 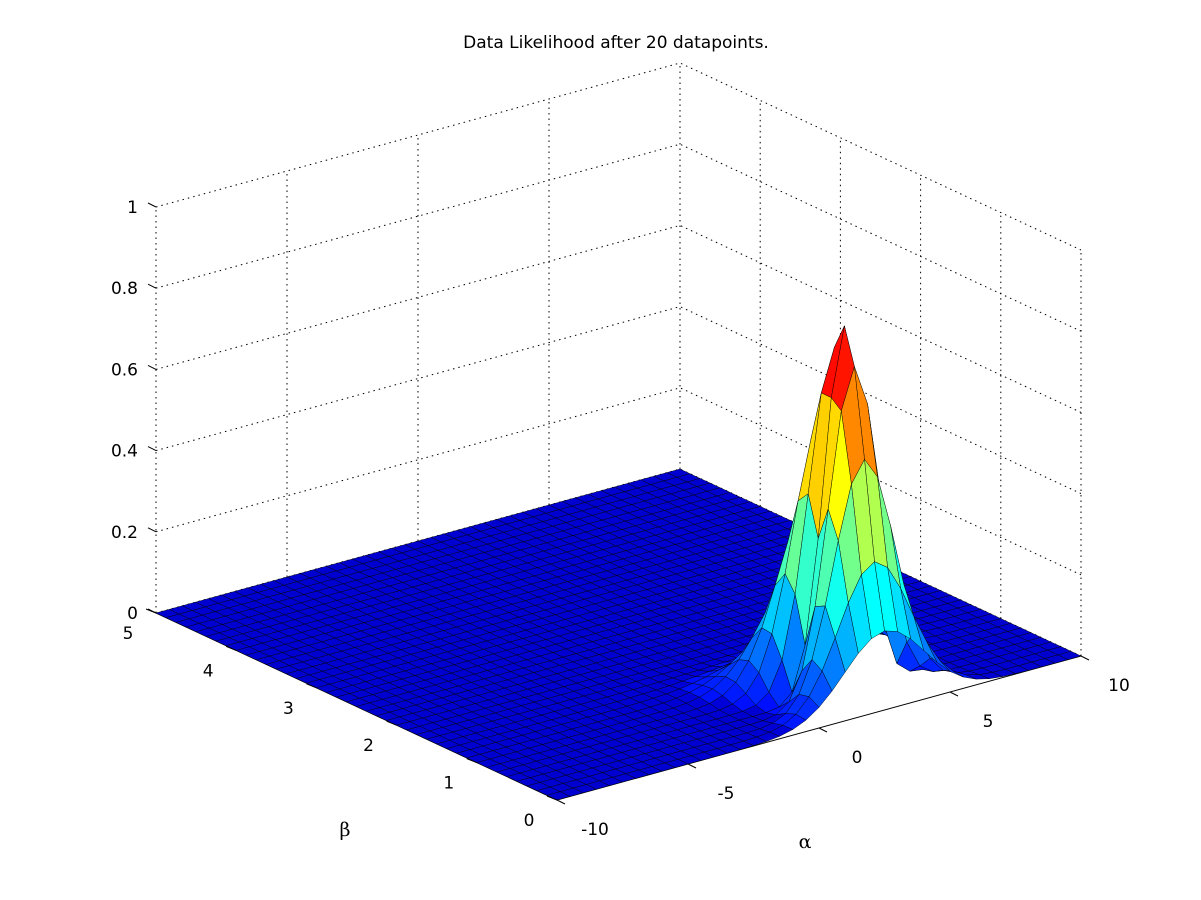 What do you see at coordinates (128, 634) in the screenshot?
I see `y-tick-label: 5` at bounding box center [128, 634].